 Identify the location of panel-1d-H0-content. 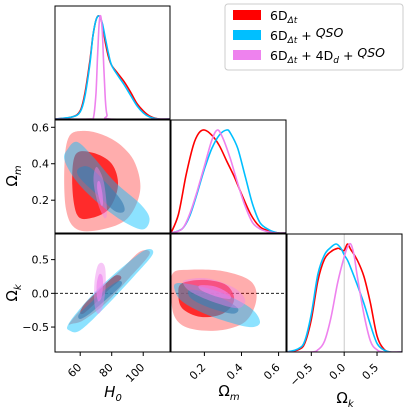
(112, 66).